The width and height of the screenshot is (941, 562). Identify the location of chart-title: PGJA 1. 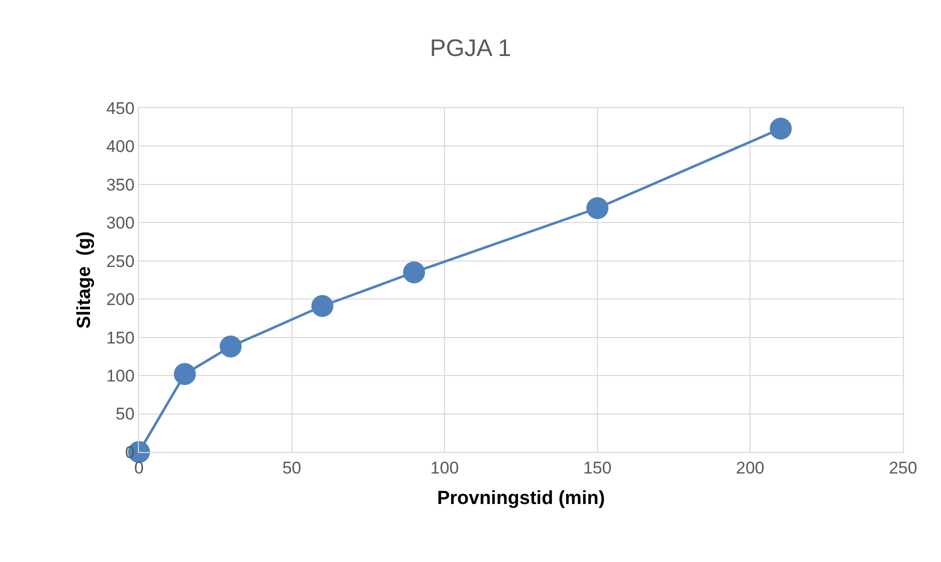
(471, 48).